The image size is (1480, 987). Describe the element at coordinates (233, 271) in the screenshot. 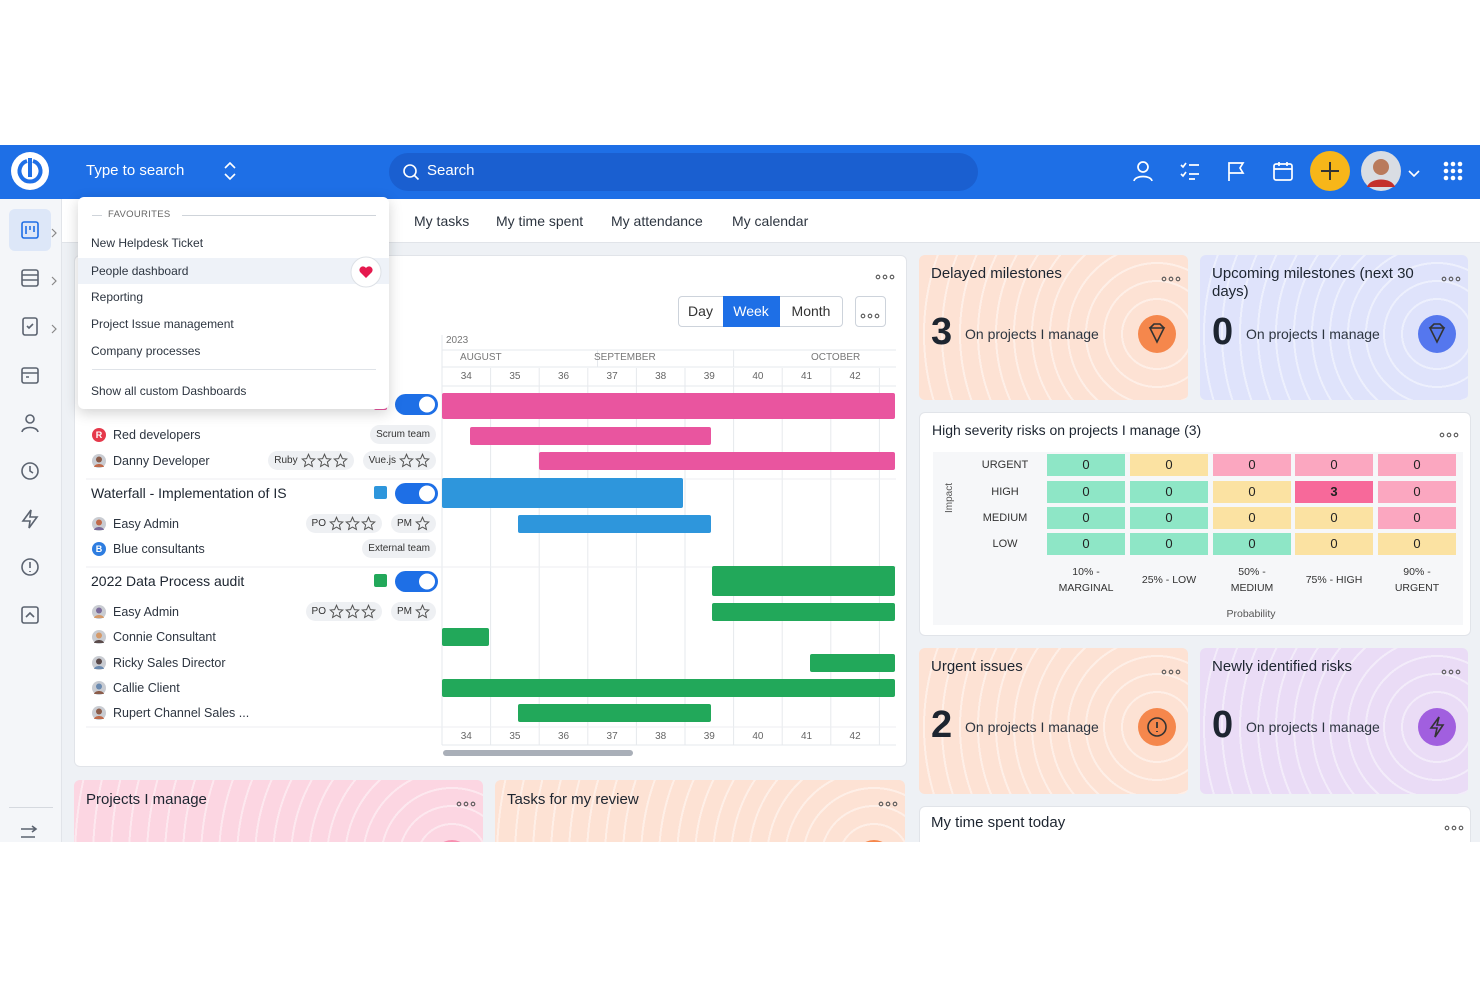

I see `menu-highlight` at that location.